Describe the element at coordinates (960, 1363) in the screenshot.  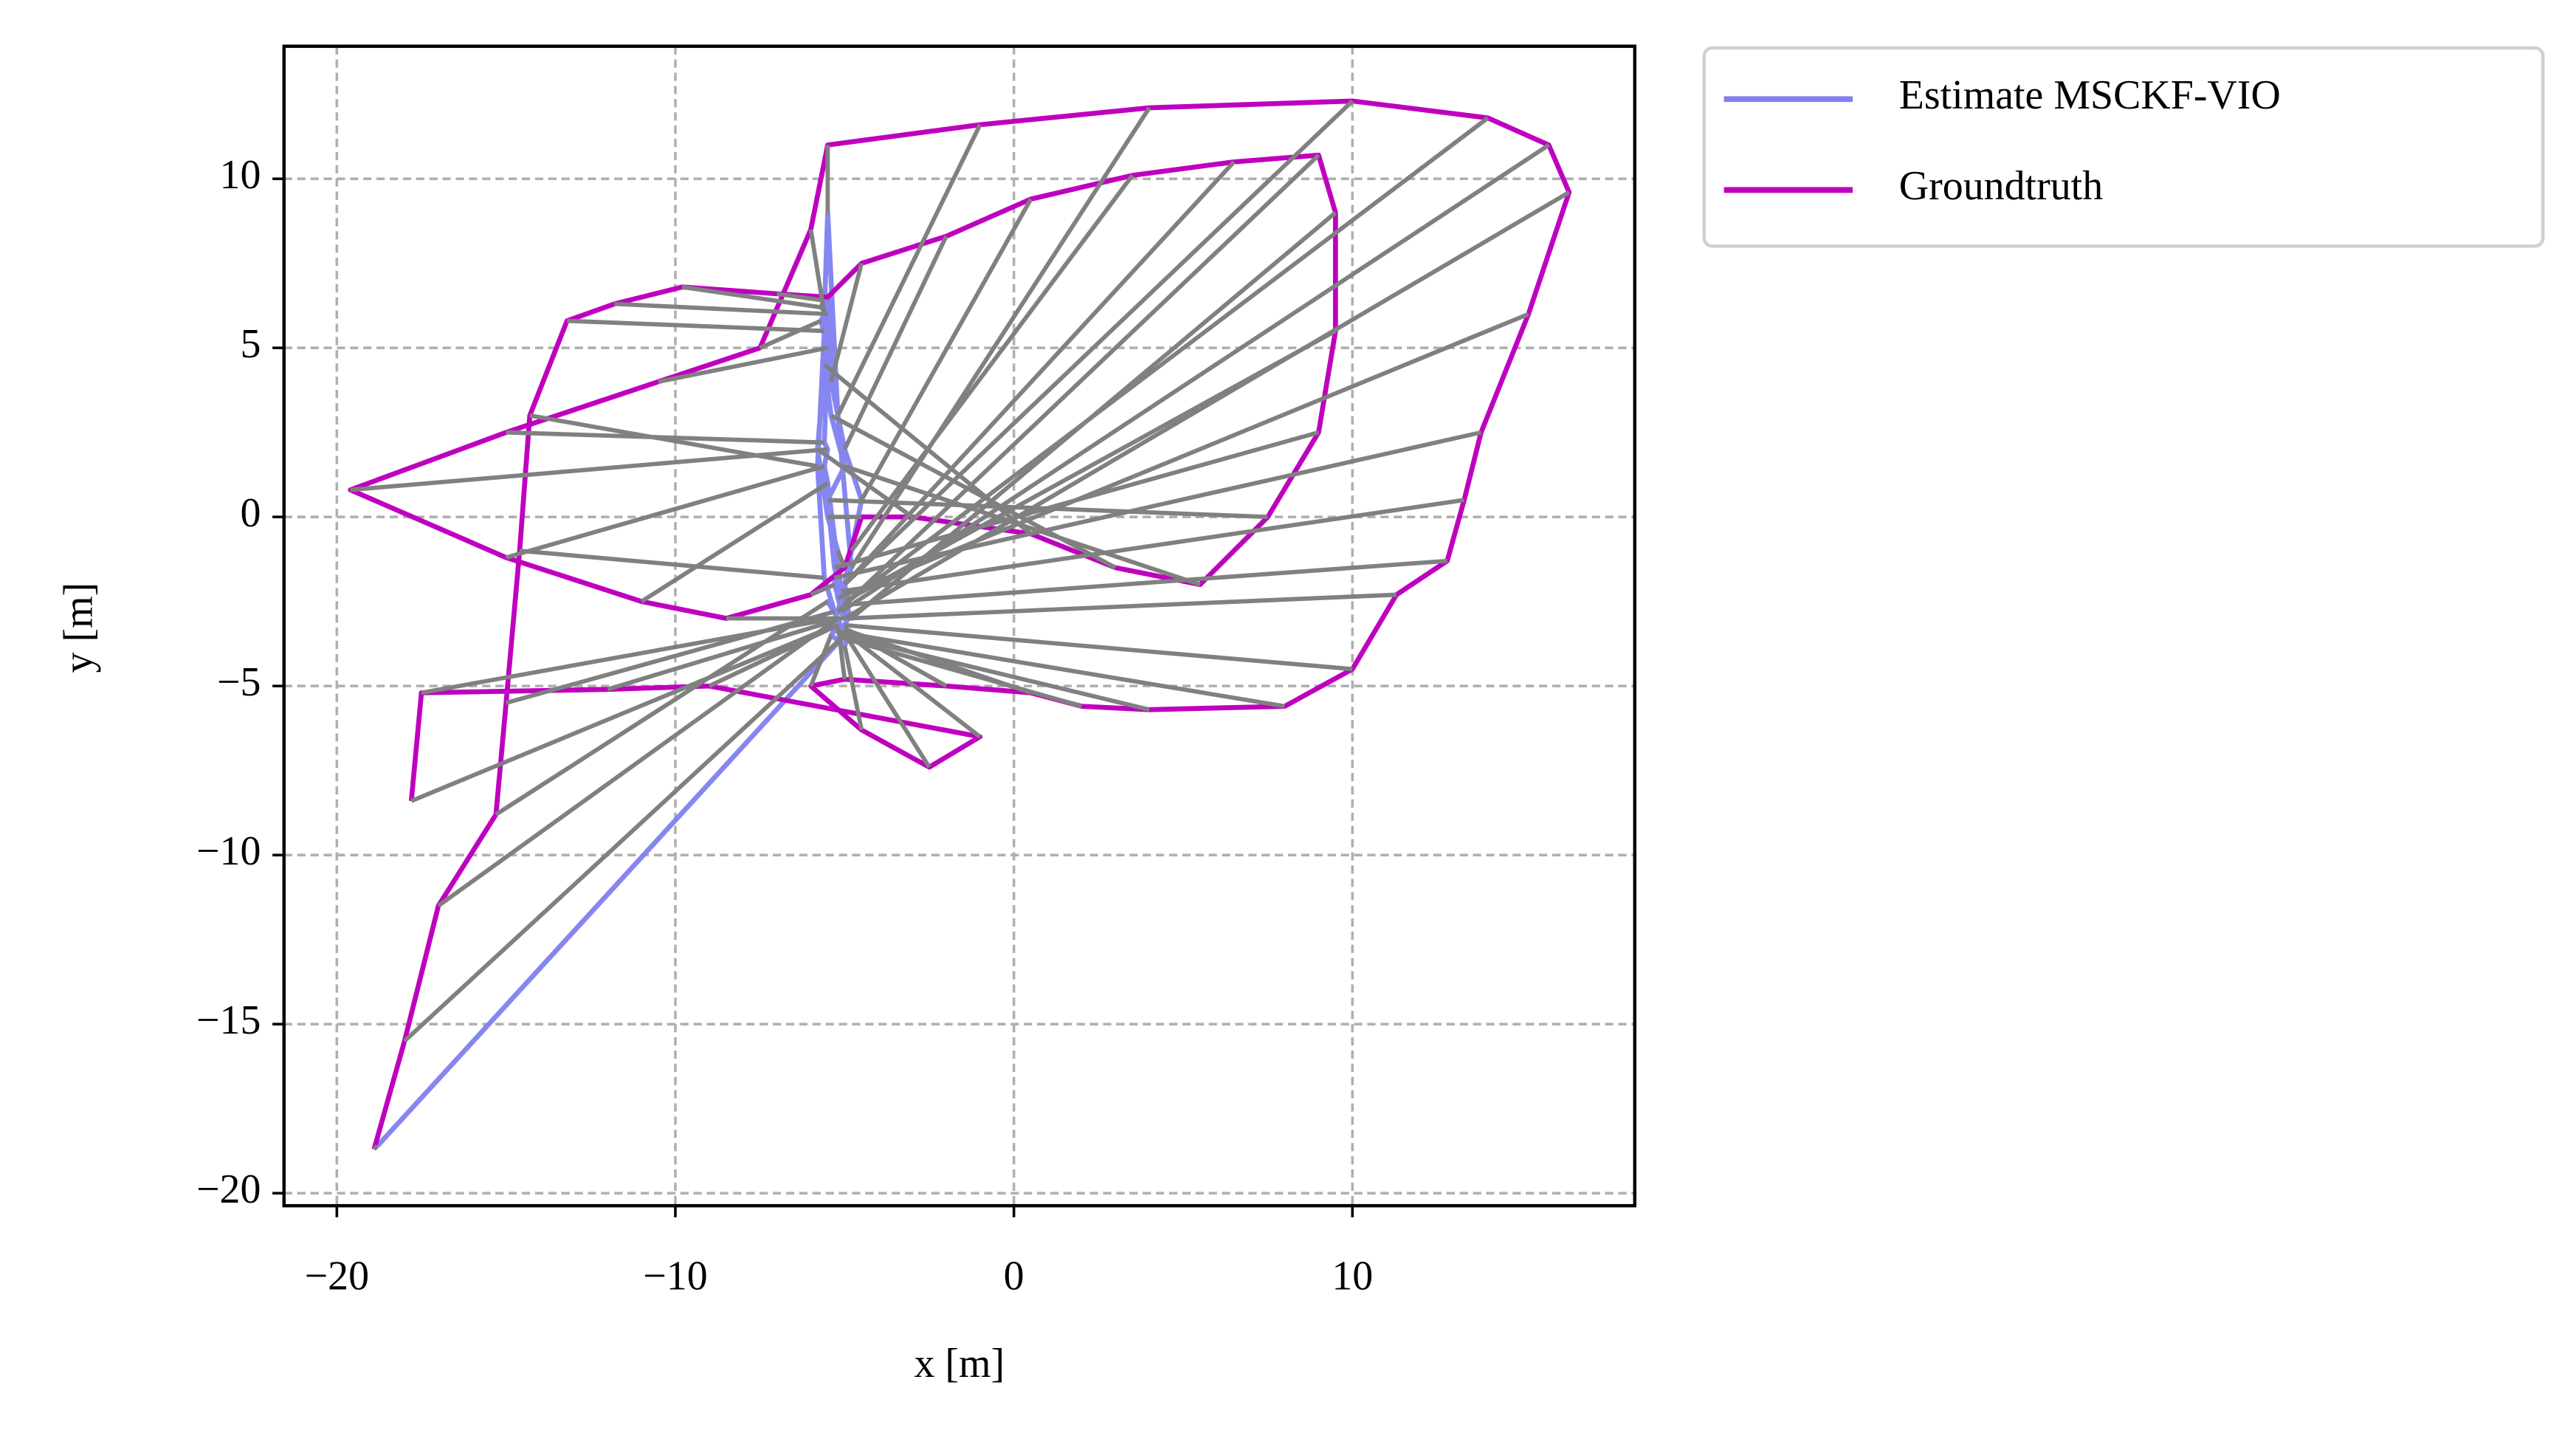
I see `x-axis-label: x [m]` at that location.